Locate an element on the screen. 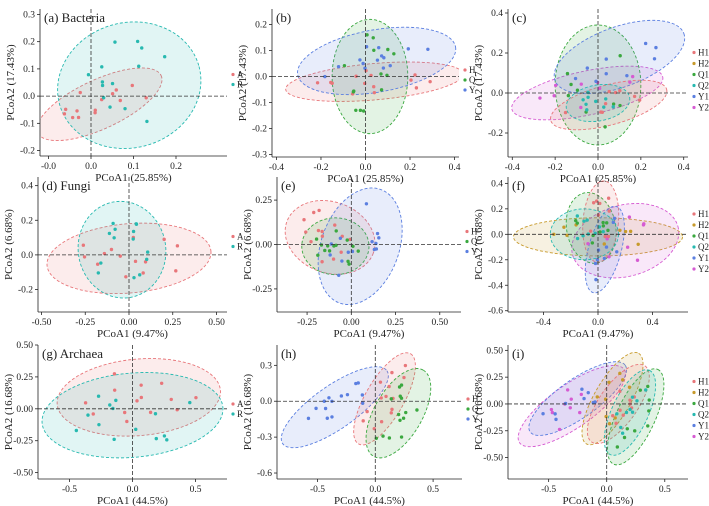  ellipse-Q1 is located at coordinates (636, 417).